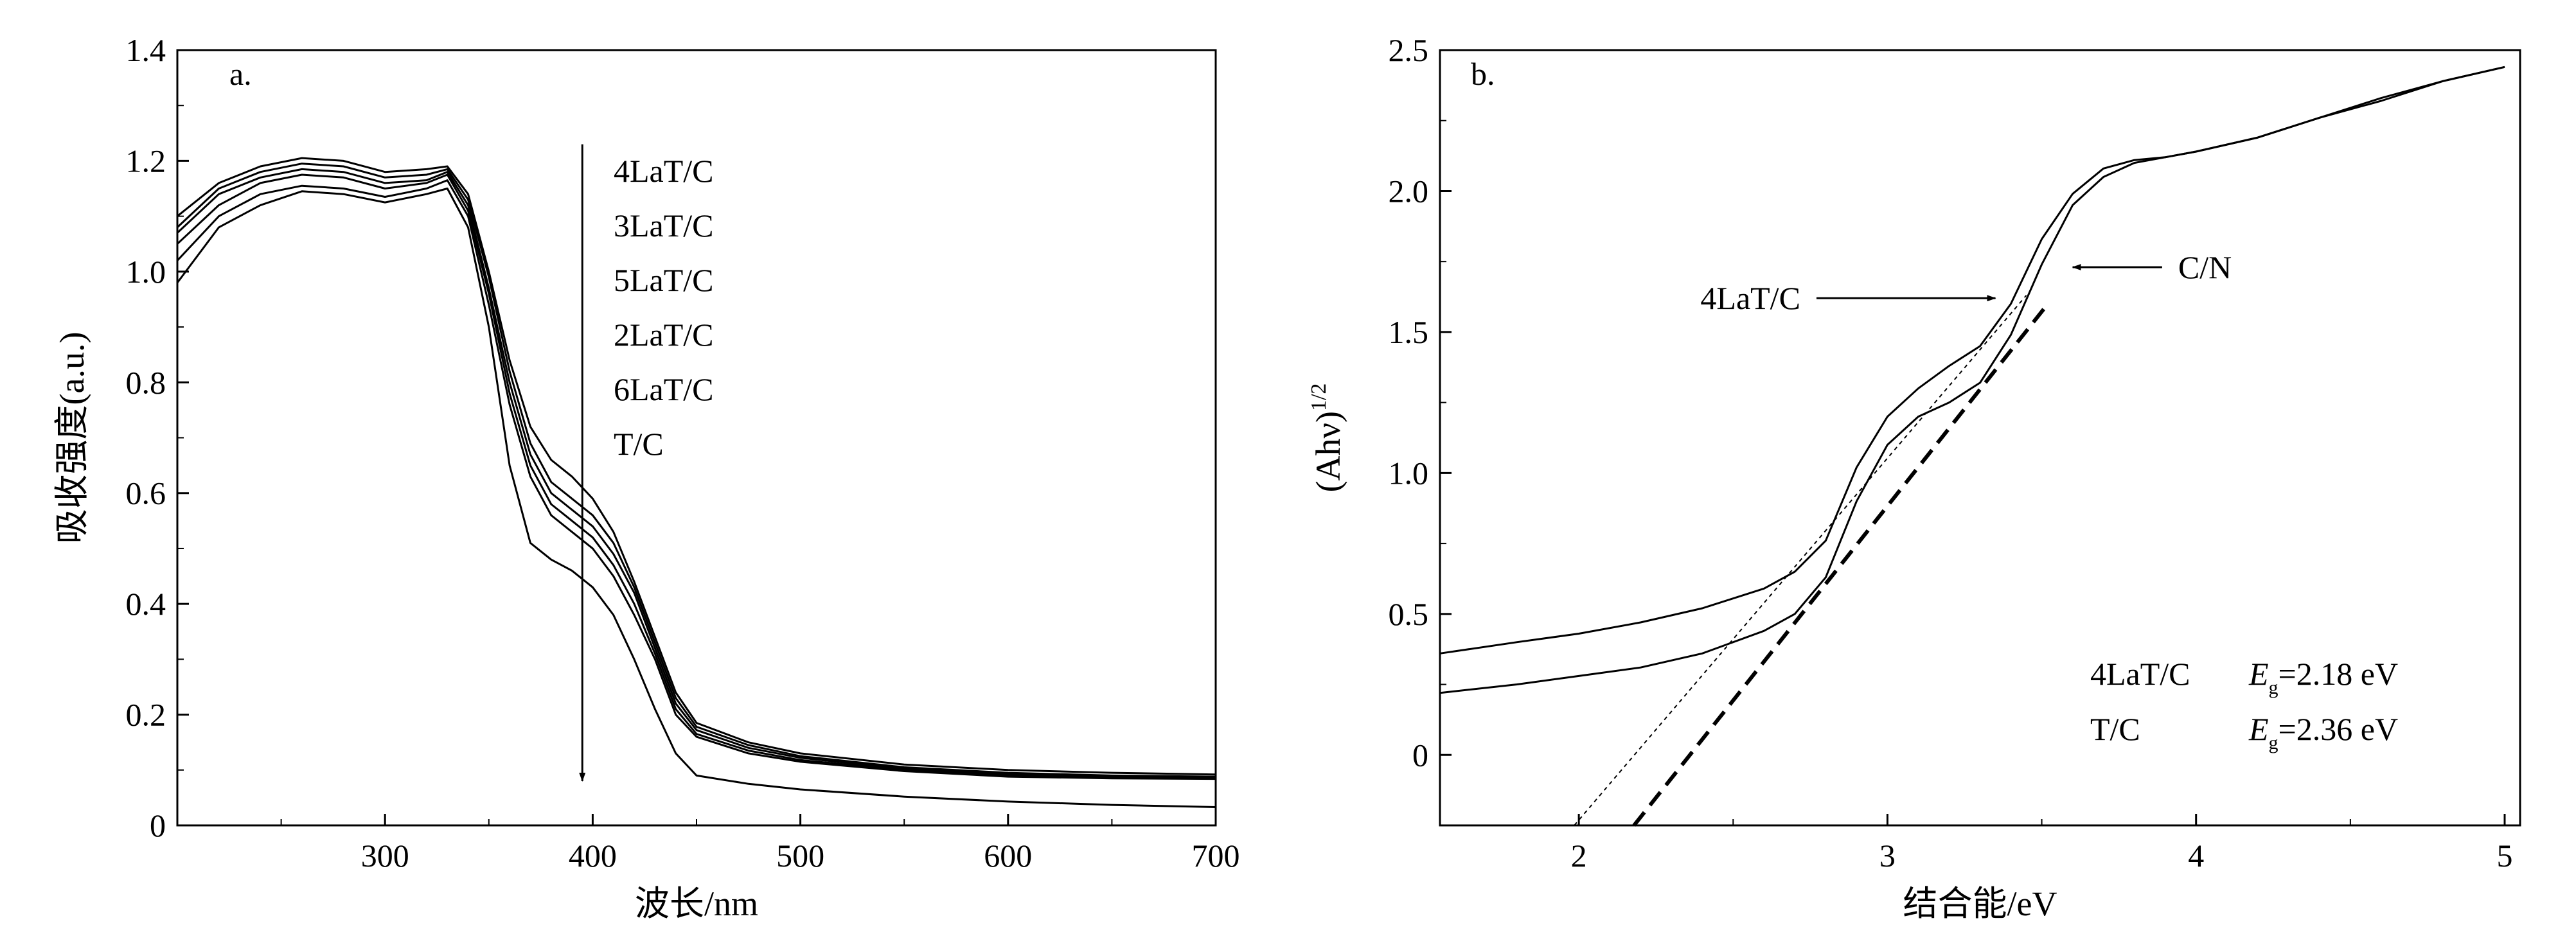 The height and width of the screenshot is (950, 2576). What do you see at coordinates (1409, 473) in the screenshot?
I see `chart-b-y-tick-label: 1.0` at bounding box center [1409, 473].